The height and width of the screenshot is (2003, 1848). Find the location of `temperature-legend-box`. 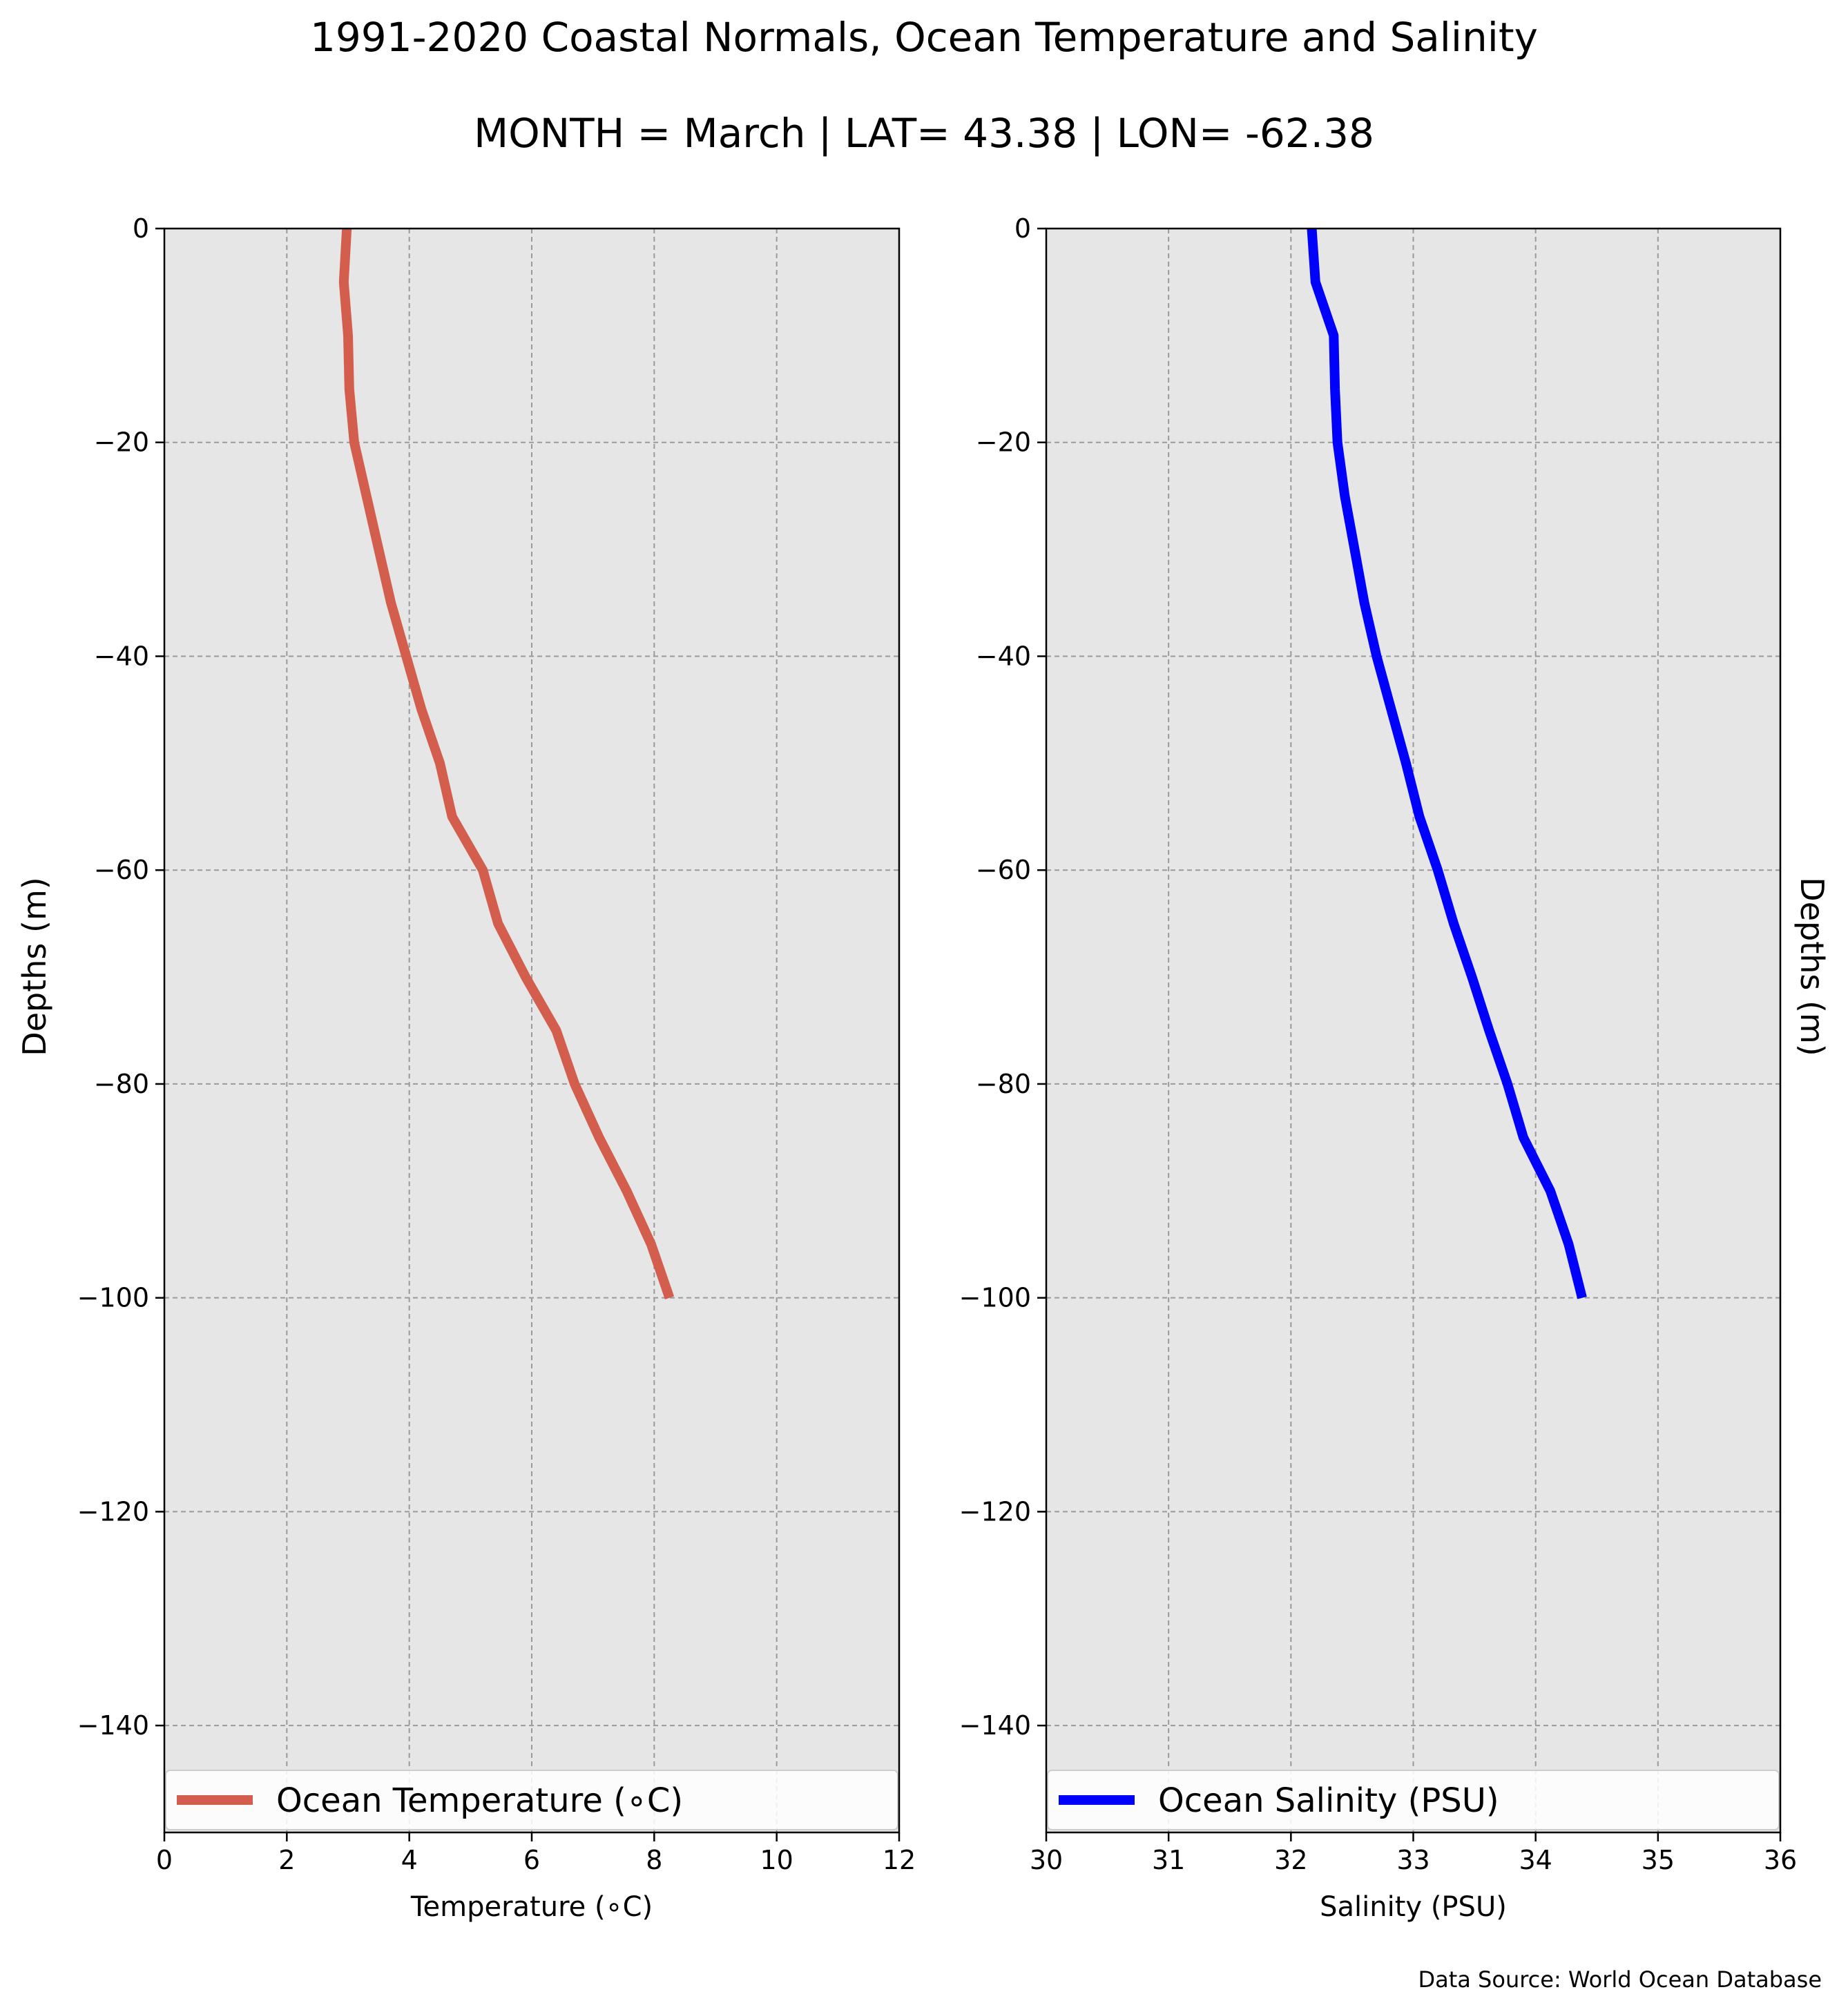

temperature-legend-box is located at coordinates (531, 1800).